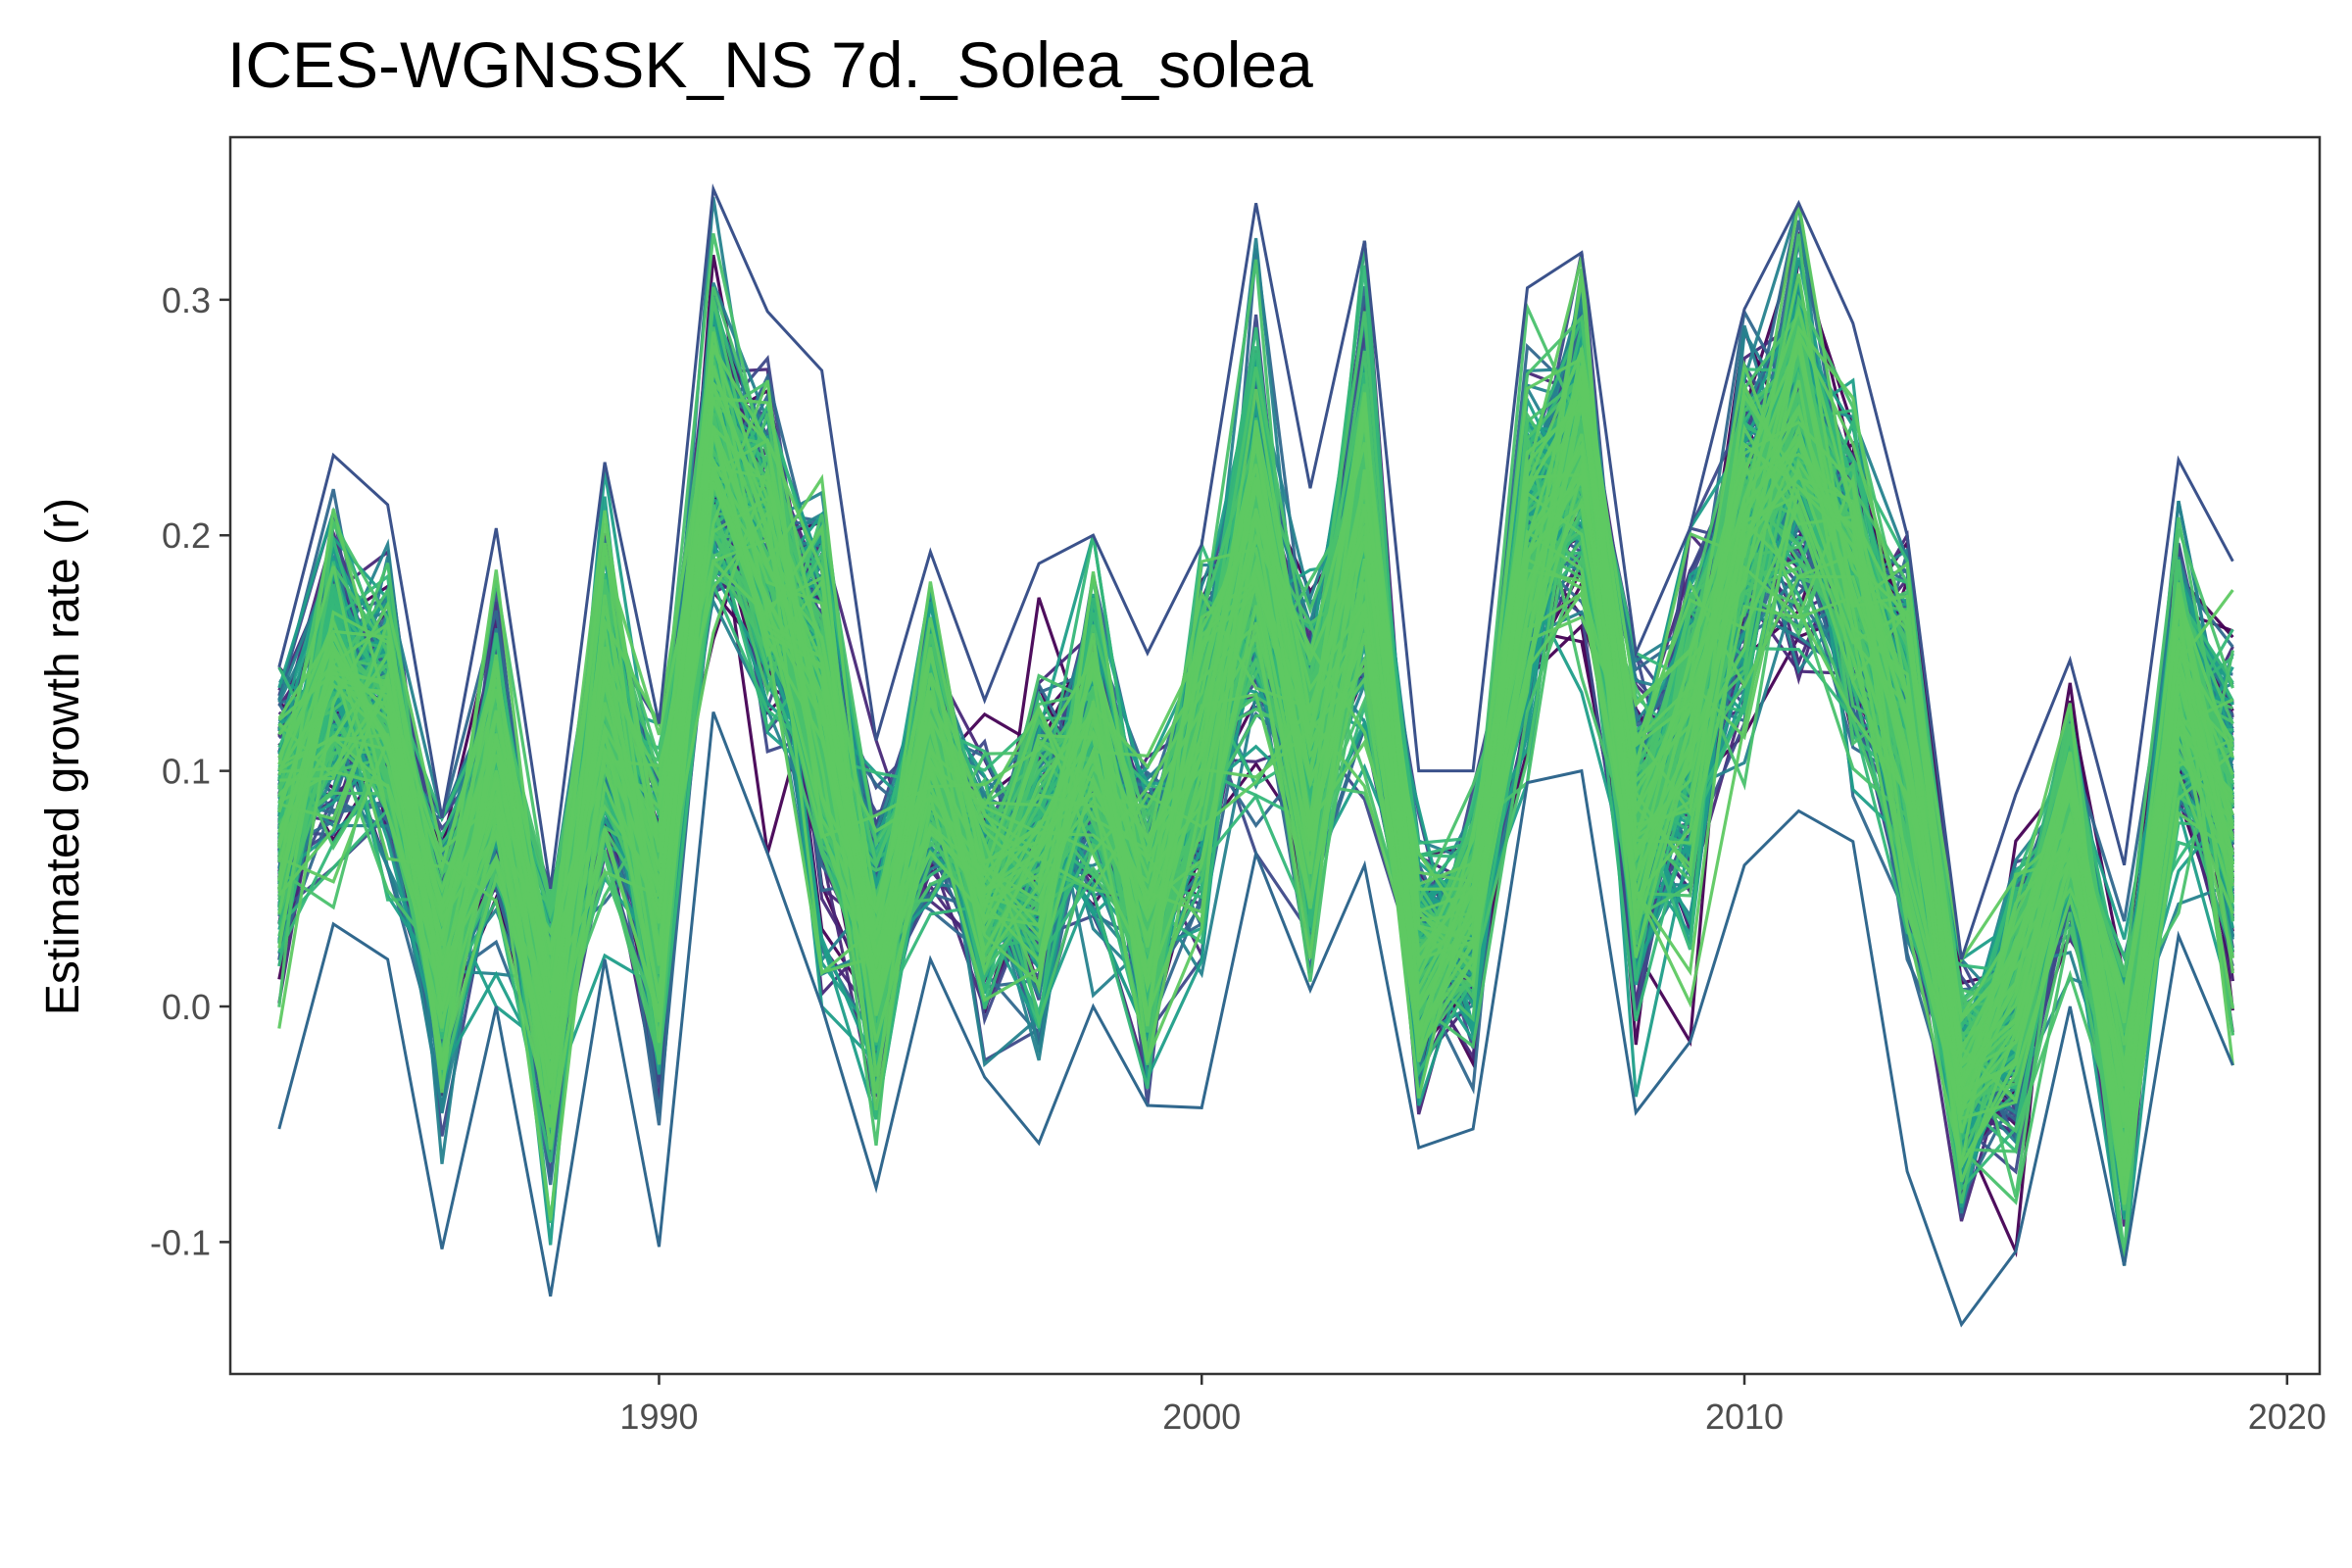 The width and height of the screenshot is (2352, 1568). Describe the element at coordinates (186, 535) in the screenshot. I see `y-tick-label: 0.2` at that location.